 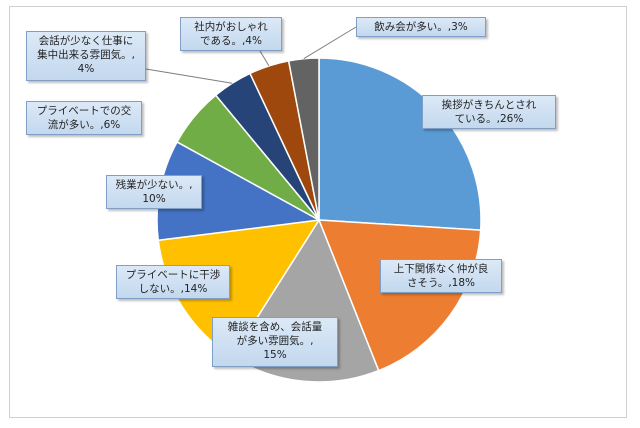 What do you see at coordinates (231, 34) in the screenshot?
I see `callout-oshare: 社内がおしゃれ である。,4%` at bounding box center [231, 34].